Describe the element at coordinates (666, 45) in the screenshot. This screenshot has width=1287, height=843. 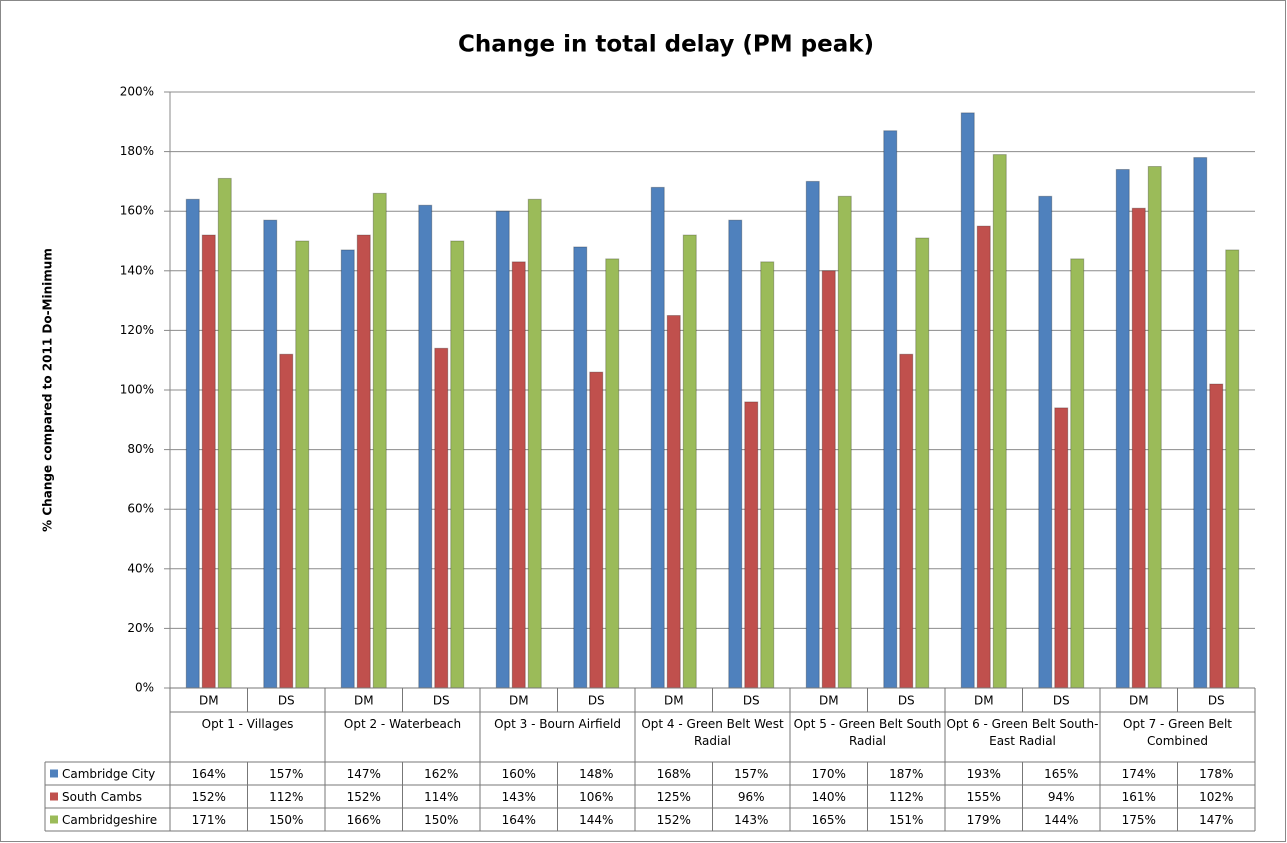
I see `chart-title: Change in total delay (PM peak)` at that location.